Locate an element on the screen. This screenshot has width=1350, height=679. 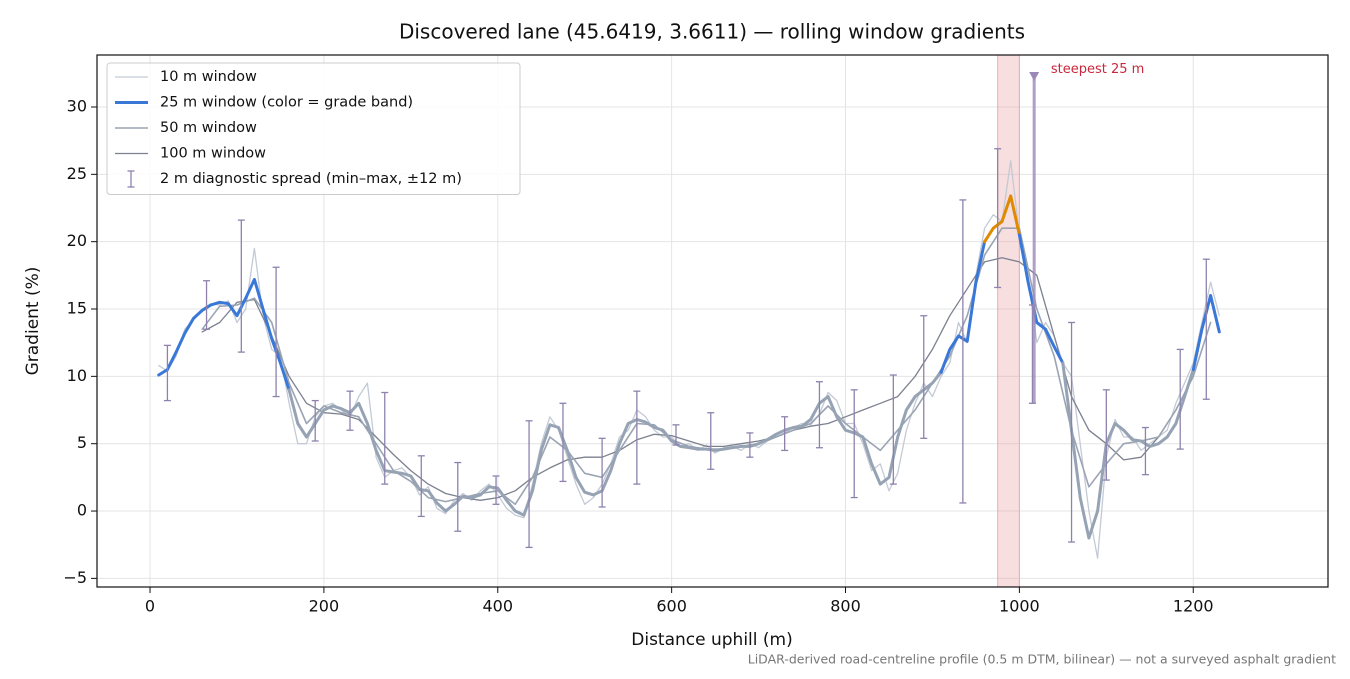
legend-label: 10 m window is located at coordinates (208, 77).